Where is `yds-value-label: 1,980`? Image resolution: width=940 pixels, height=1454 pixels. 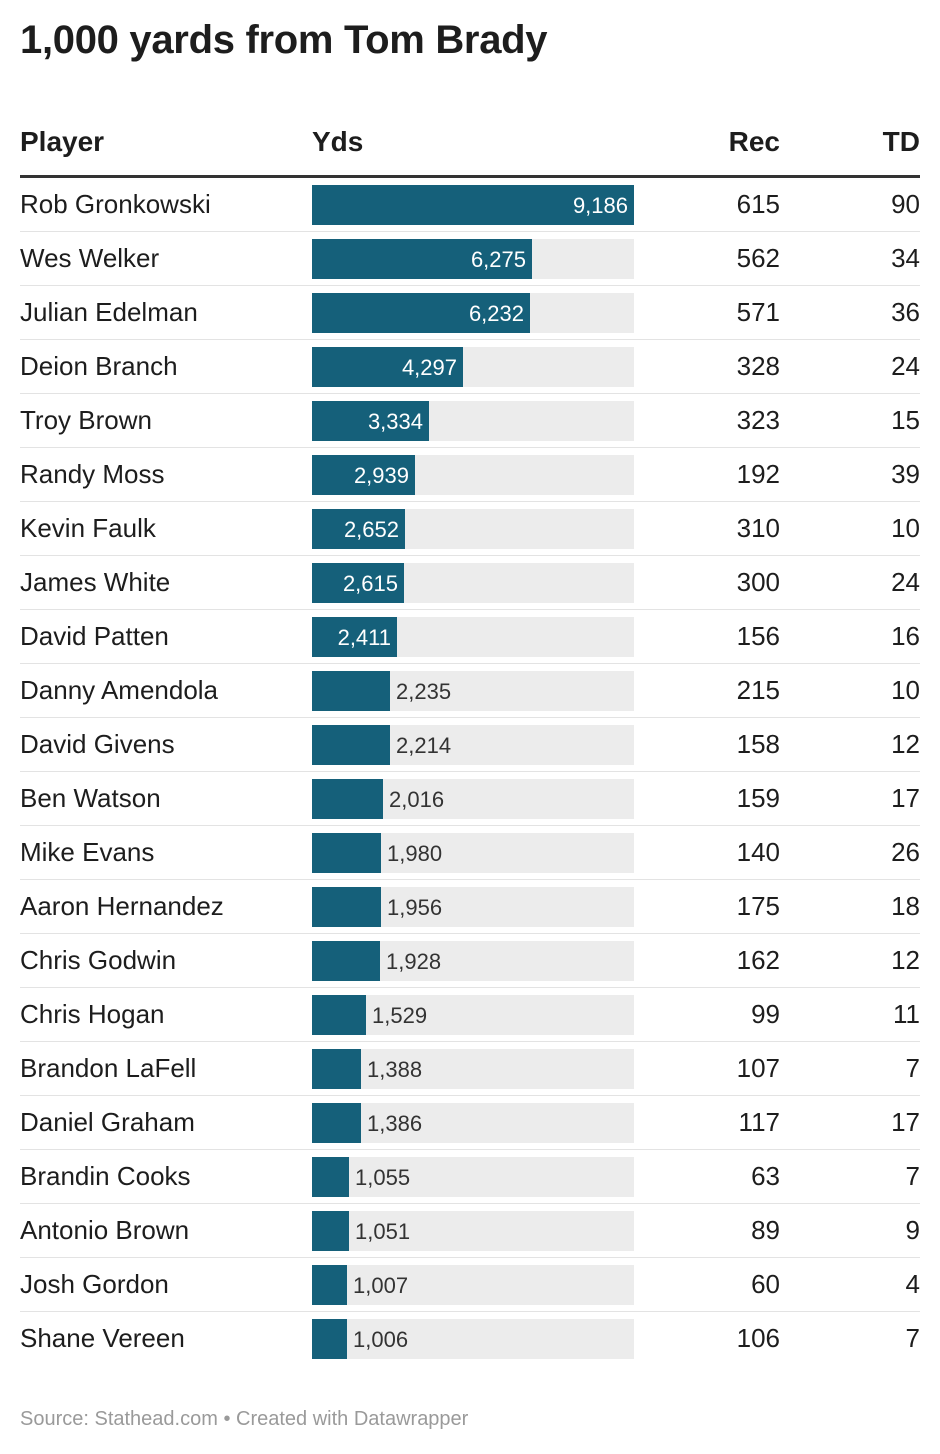 yds-value-label: 1,980 is located at coordinates (415, 853).